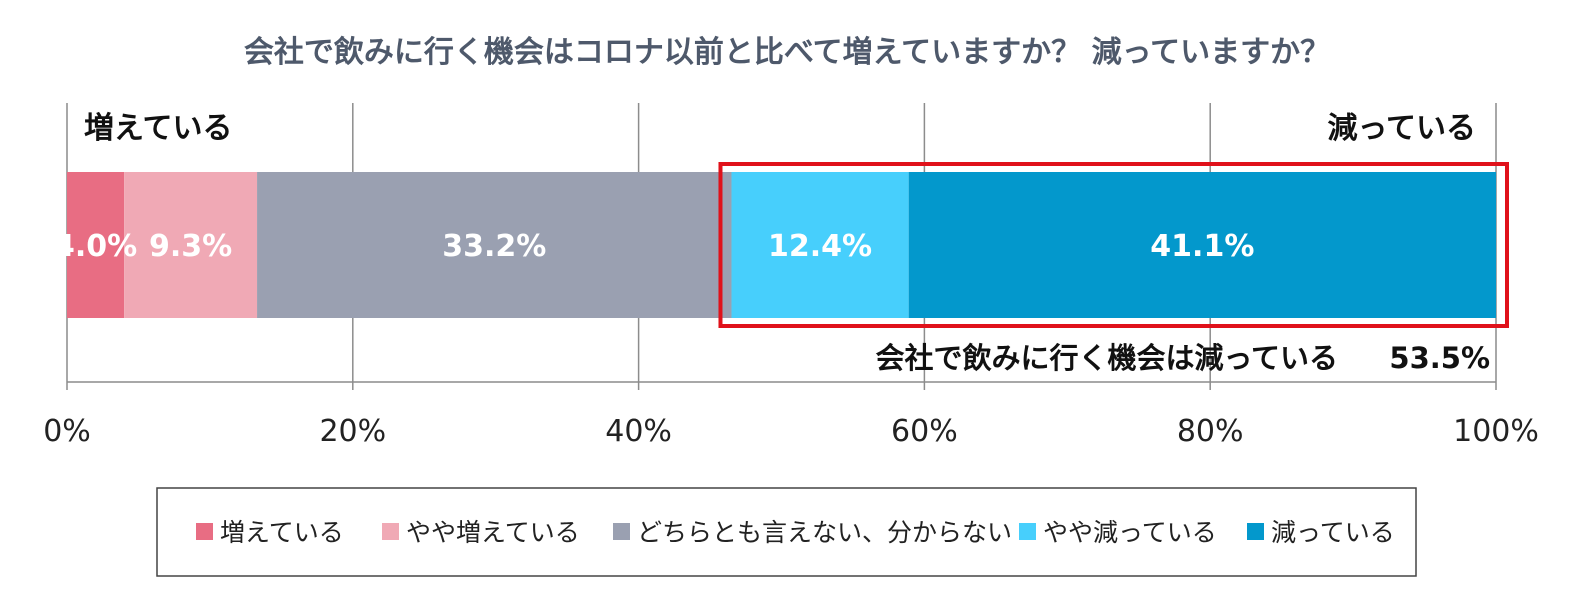 This screenshot has height=593, width=1574. Describe the element at coordinates (924, 431) in the screenshot. I see `x-tick-label: 60%` at that location.